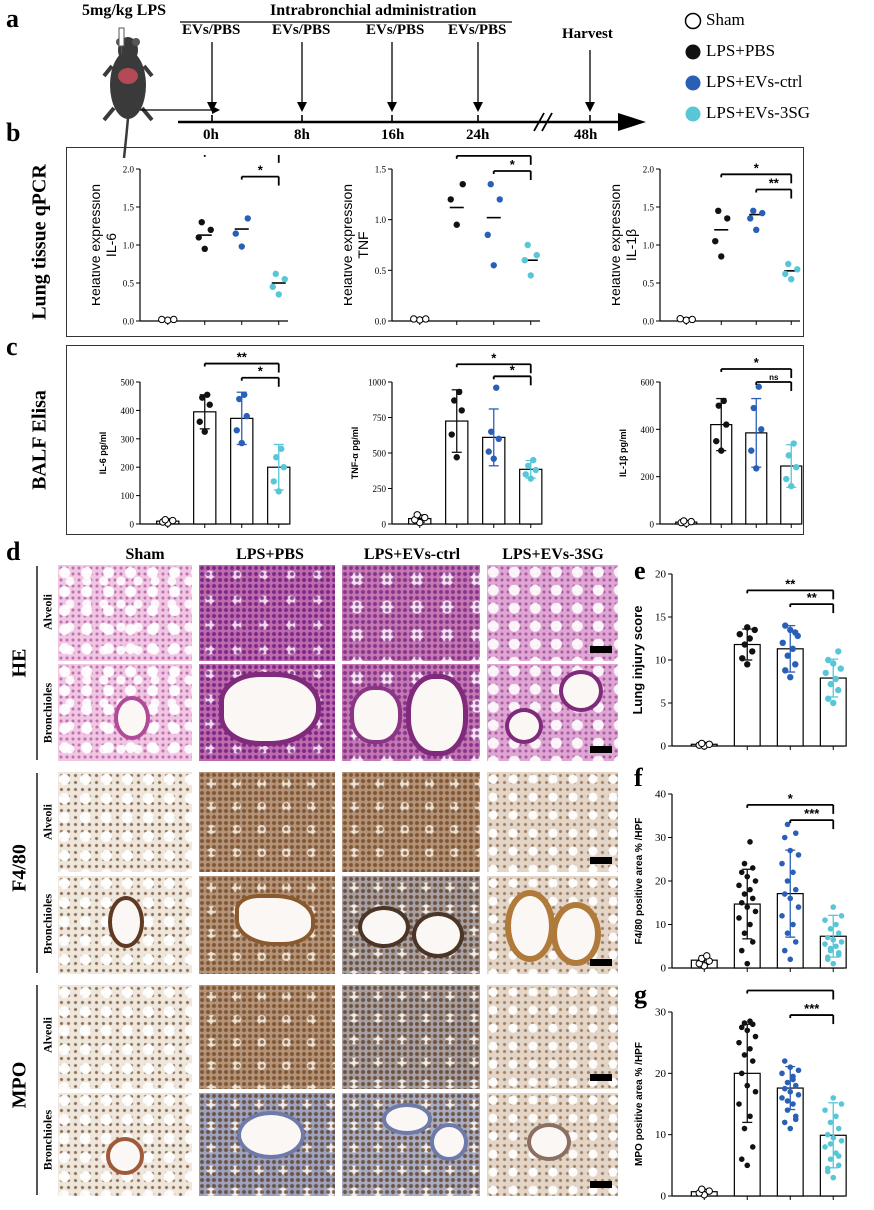  Describe the element at coordinates (552, 1144) in the screenshot. I see `micrograph-mpo-bronchioles-3sg` at that location.